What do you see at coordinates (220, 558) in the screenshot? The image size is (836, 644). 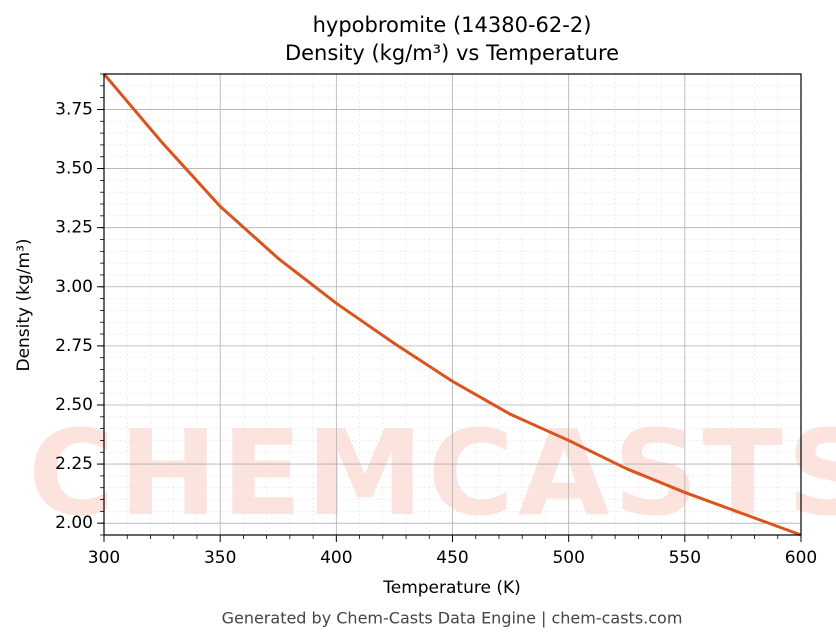 I see `x-tick-label: 350` at bounding box center [220, 558].